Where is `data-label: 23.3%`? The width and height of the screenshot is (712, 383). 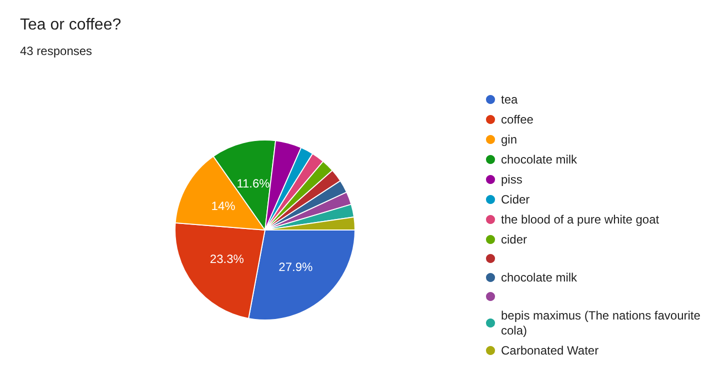
data-label: 23.3% is located at coordinates (227, 259).